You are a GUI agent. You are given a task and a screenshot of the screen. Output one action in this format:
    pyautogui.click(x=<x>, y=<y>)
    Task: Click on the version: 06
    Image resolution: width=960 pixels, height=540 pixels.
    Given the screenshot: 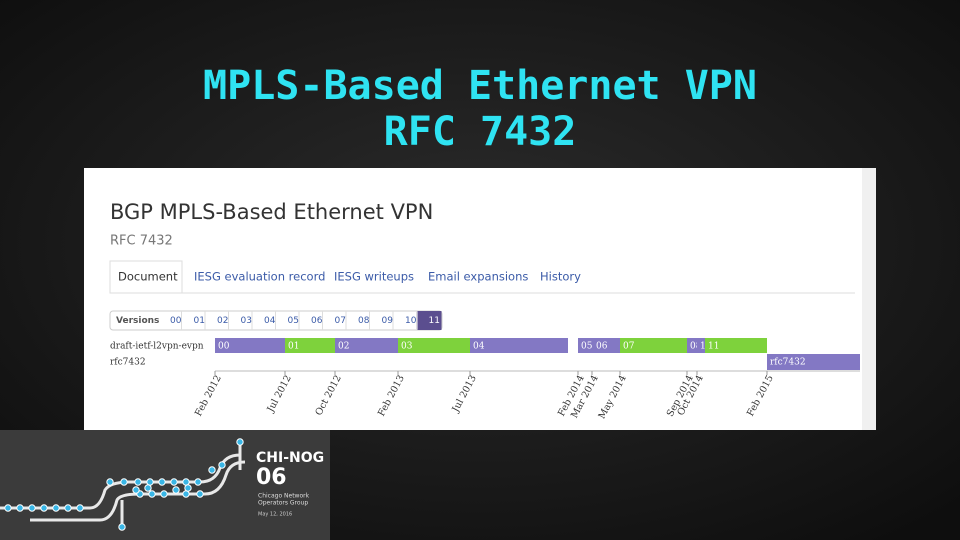 What is the action you would take?
    pyautogui.click(x=317, y=321)
    